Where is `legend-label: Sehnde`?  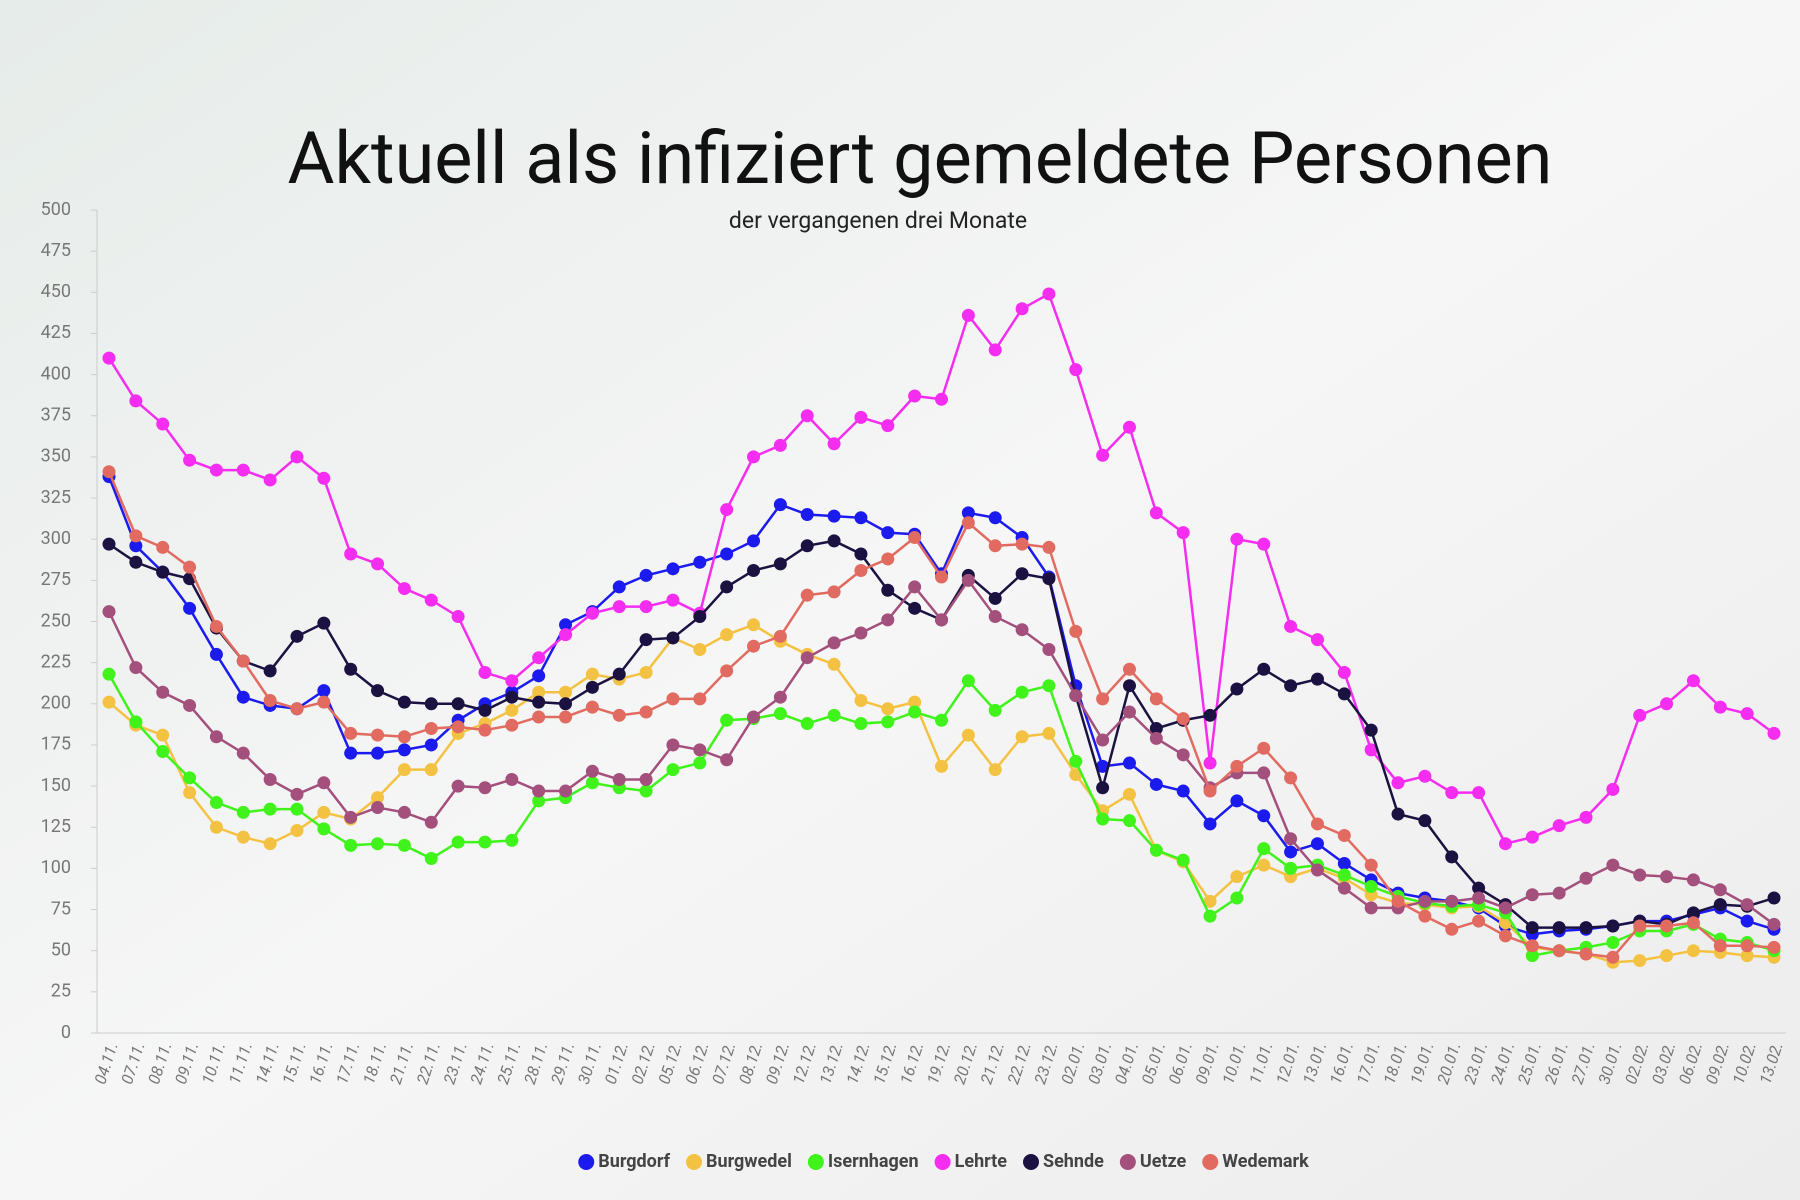 legend-label: Sehnde is located at coordinates (1073, 1161).